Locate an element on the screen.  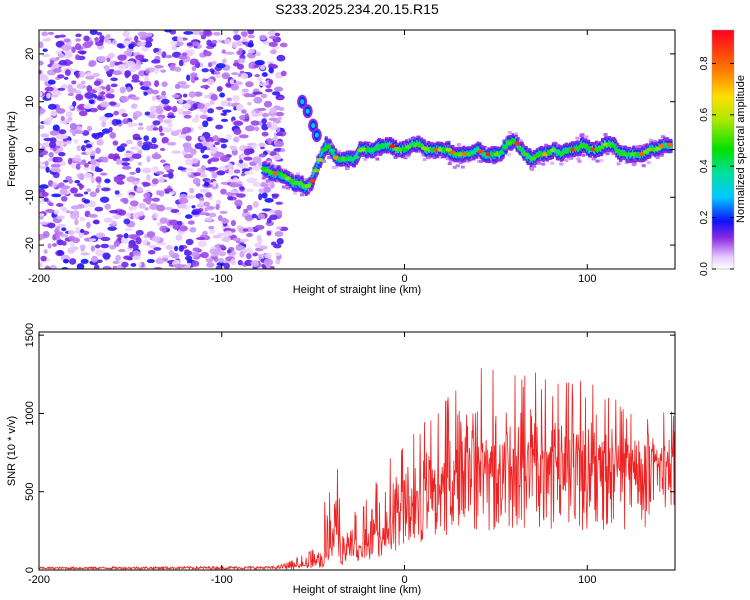
colorbar-ticks: 0.0 0.2 0.4 0.6 0.8 is located at coordinates (716, 166).